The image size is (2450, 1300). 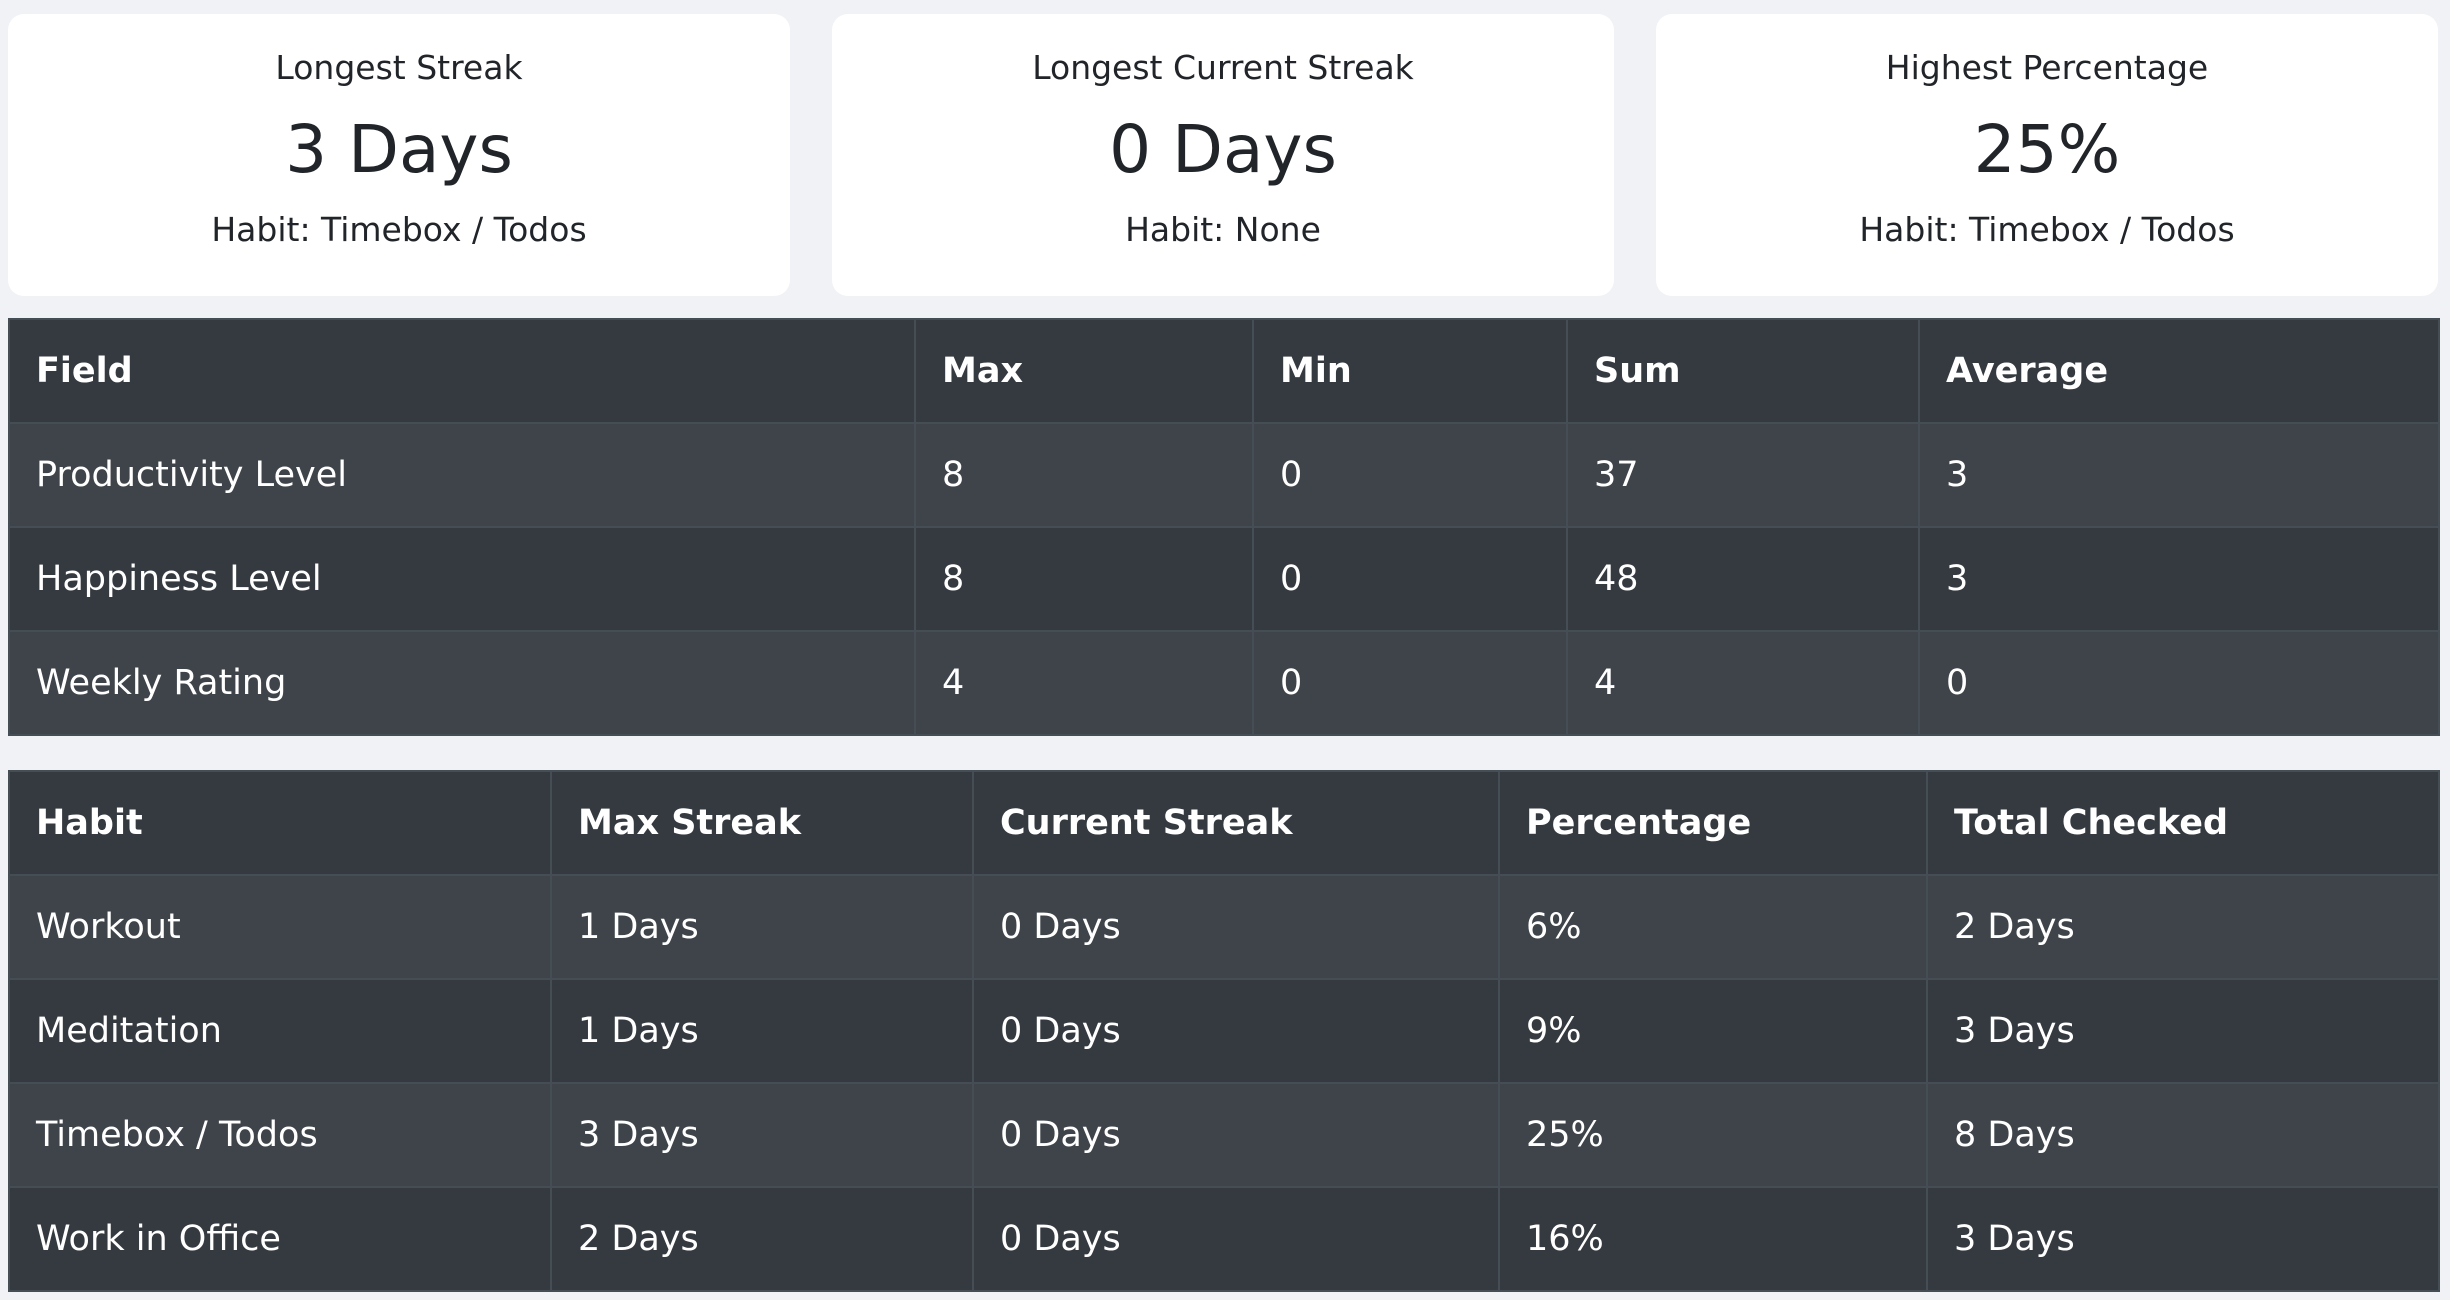 What do you see at coordinates (2179, 683) in the screenshot?
I see `average-cell: 0` at bounding box center [2179, 683].